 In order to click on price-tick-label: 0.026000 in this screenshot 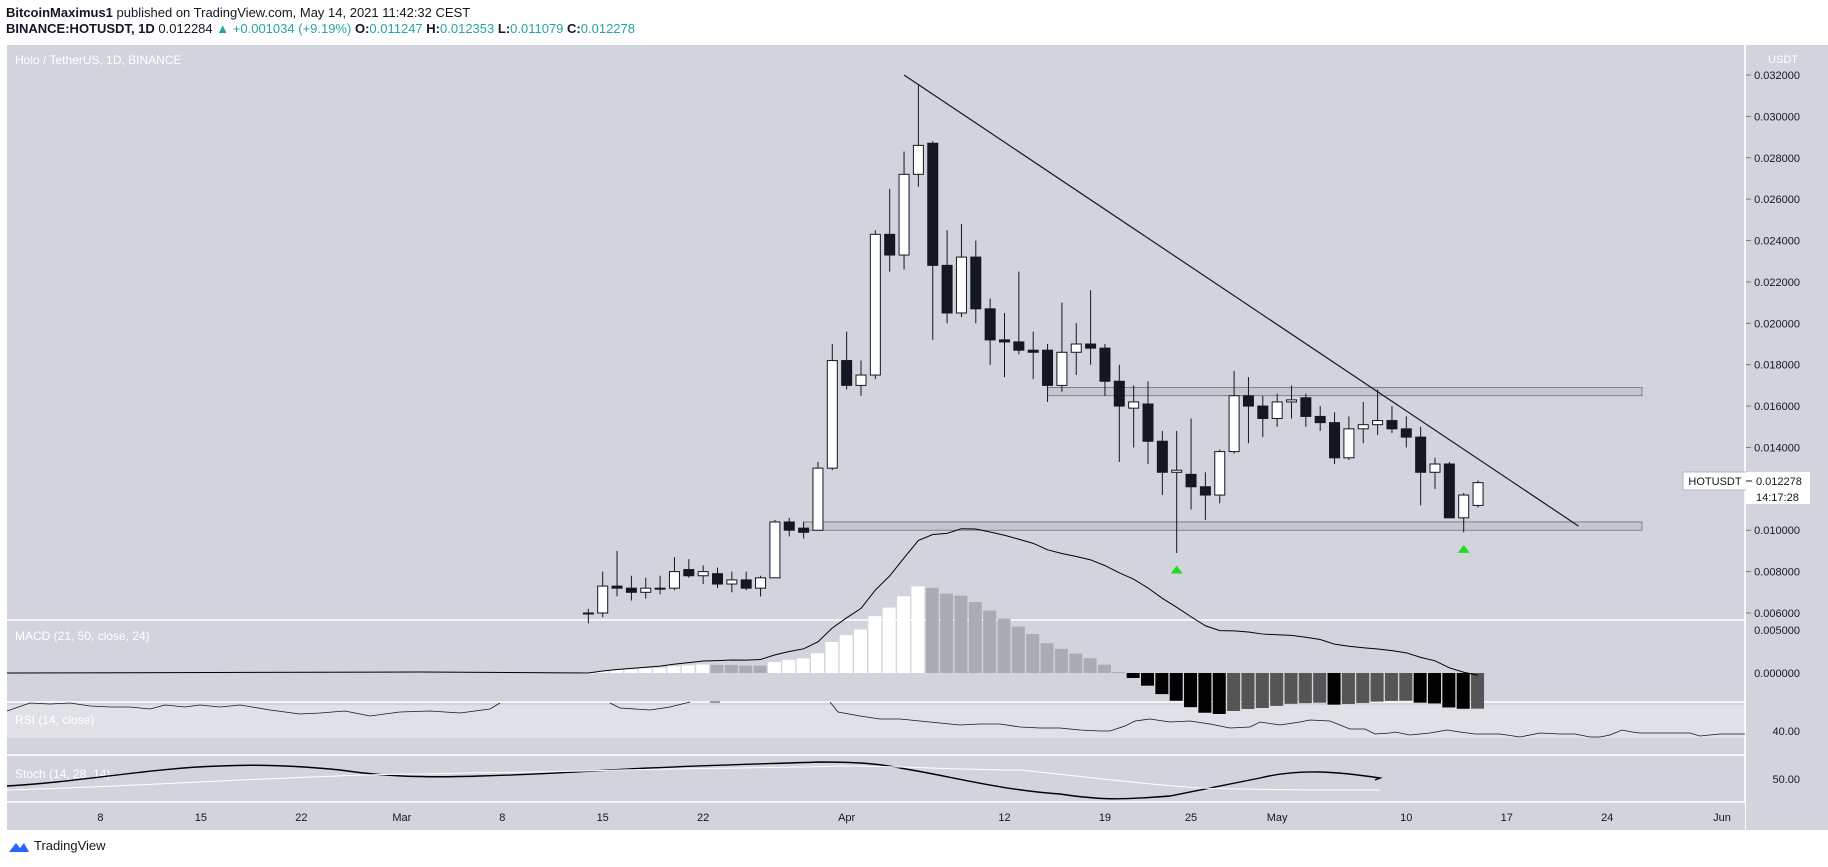, I will do `click(1777, 200)`.